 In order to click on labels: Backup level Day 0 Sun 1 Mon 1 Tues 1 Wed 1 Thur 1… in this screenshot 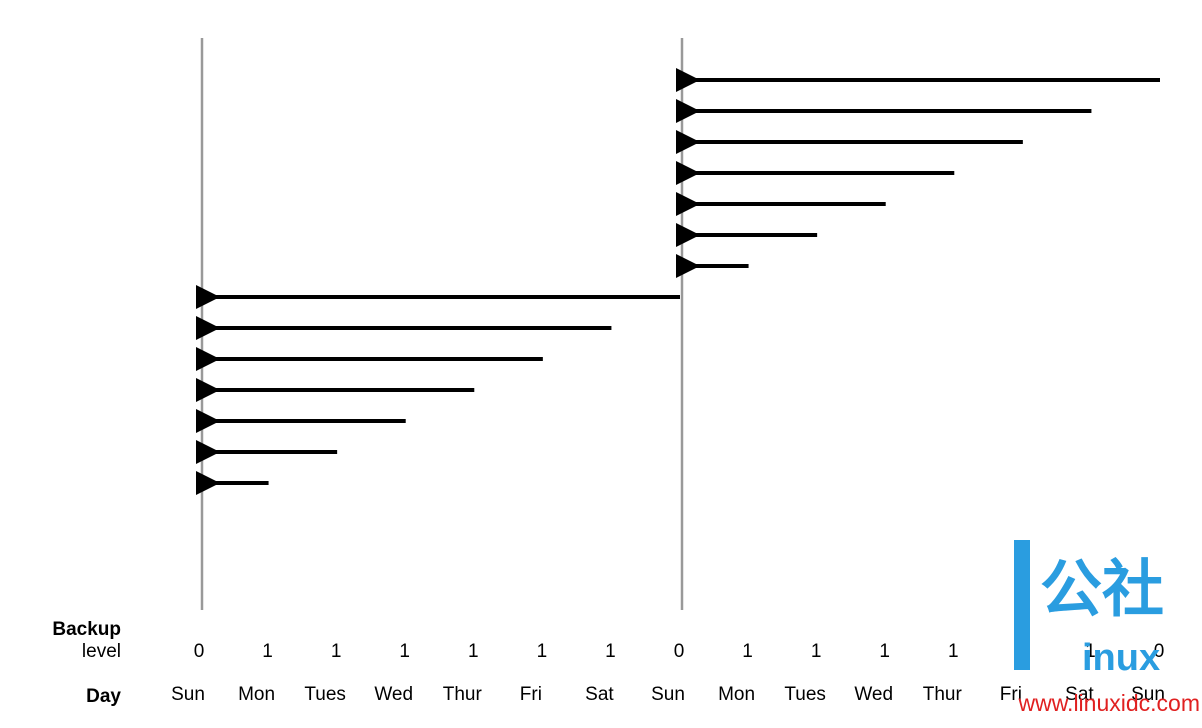, I will do `click(608, 663)`.